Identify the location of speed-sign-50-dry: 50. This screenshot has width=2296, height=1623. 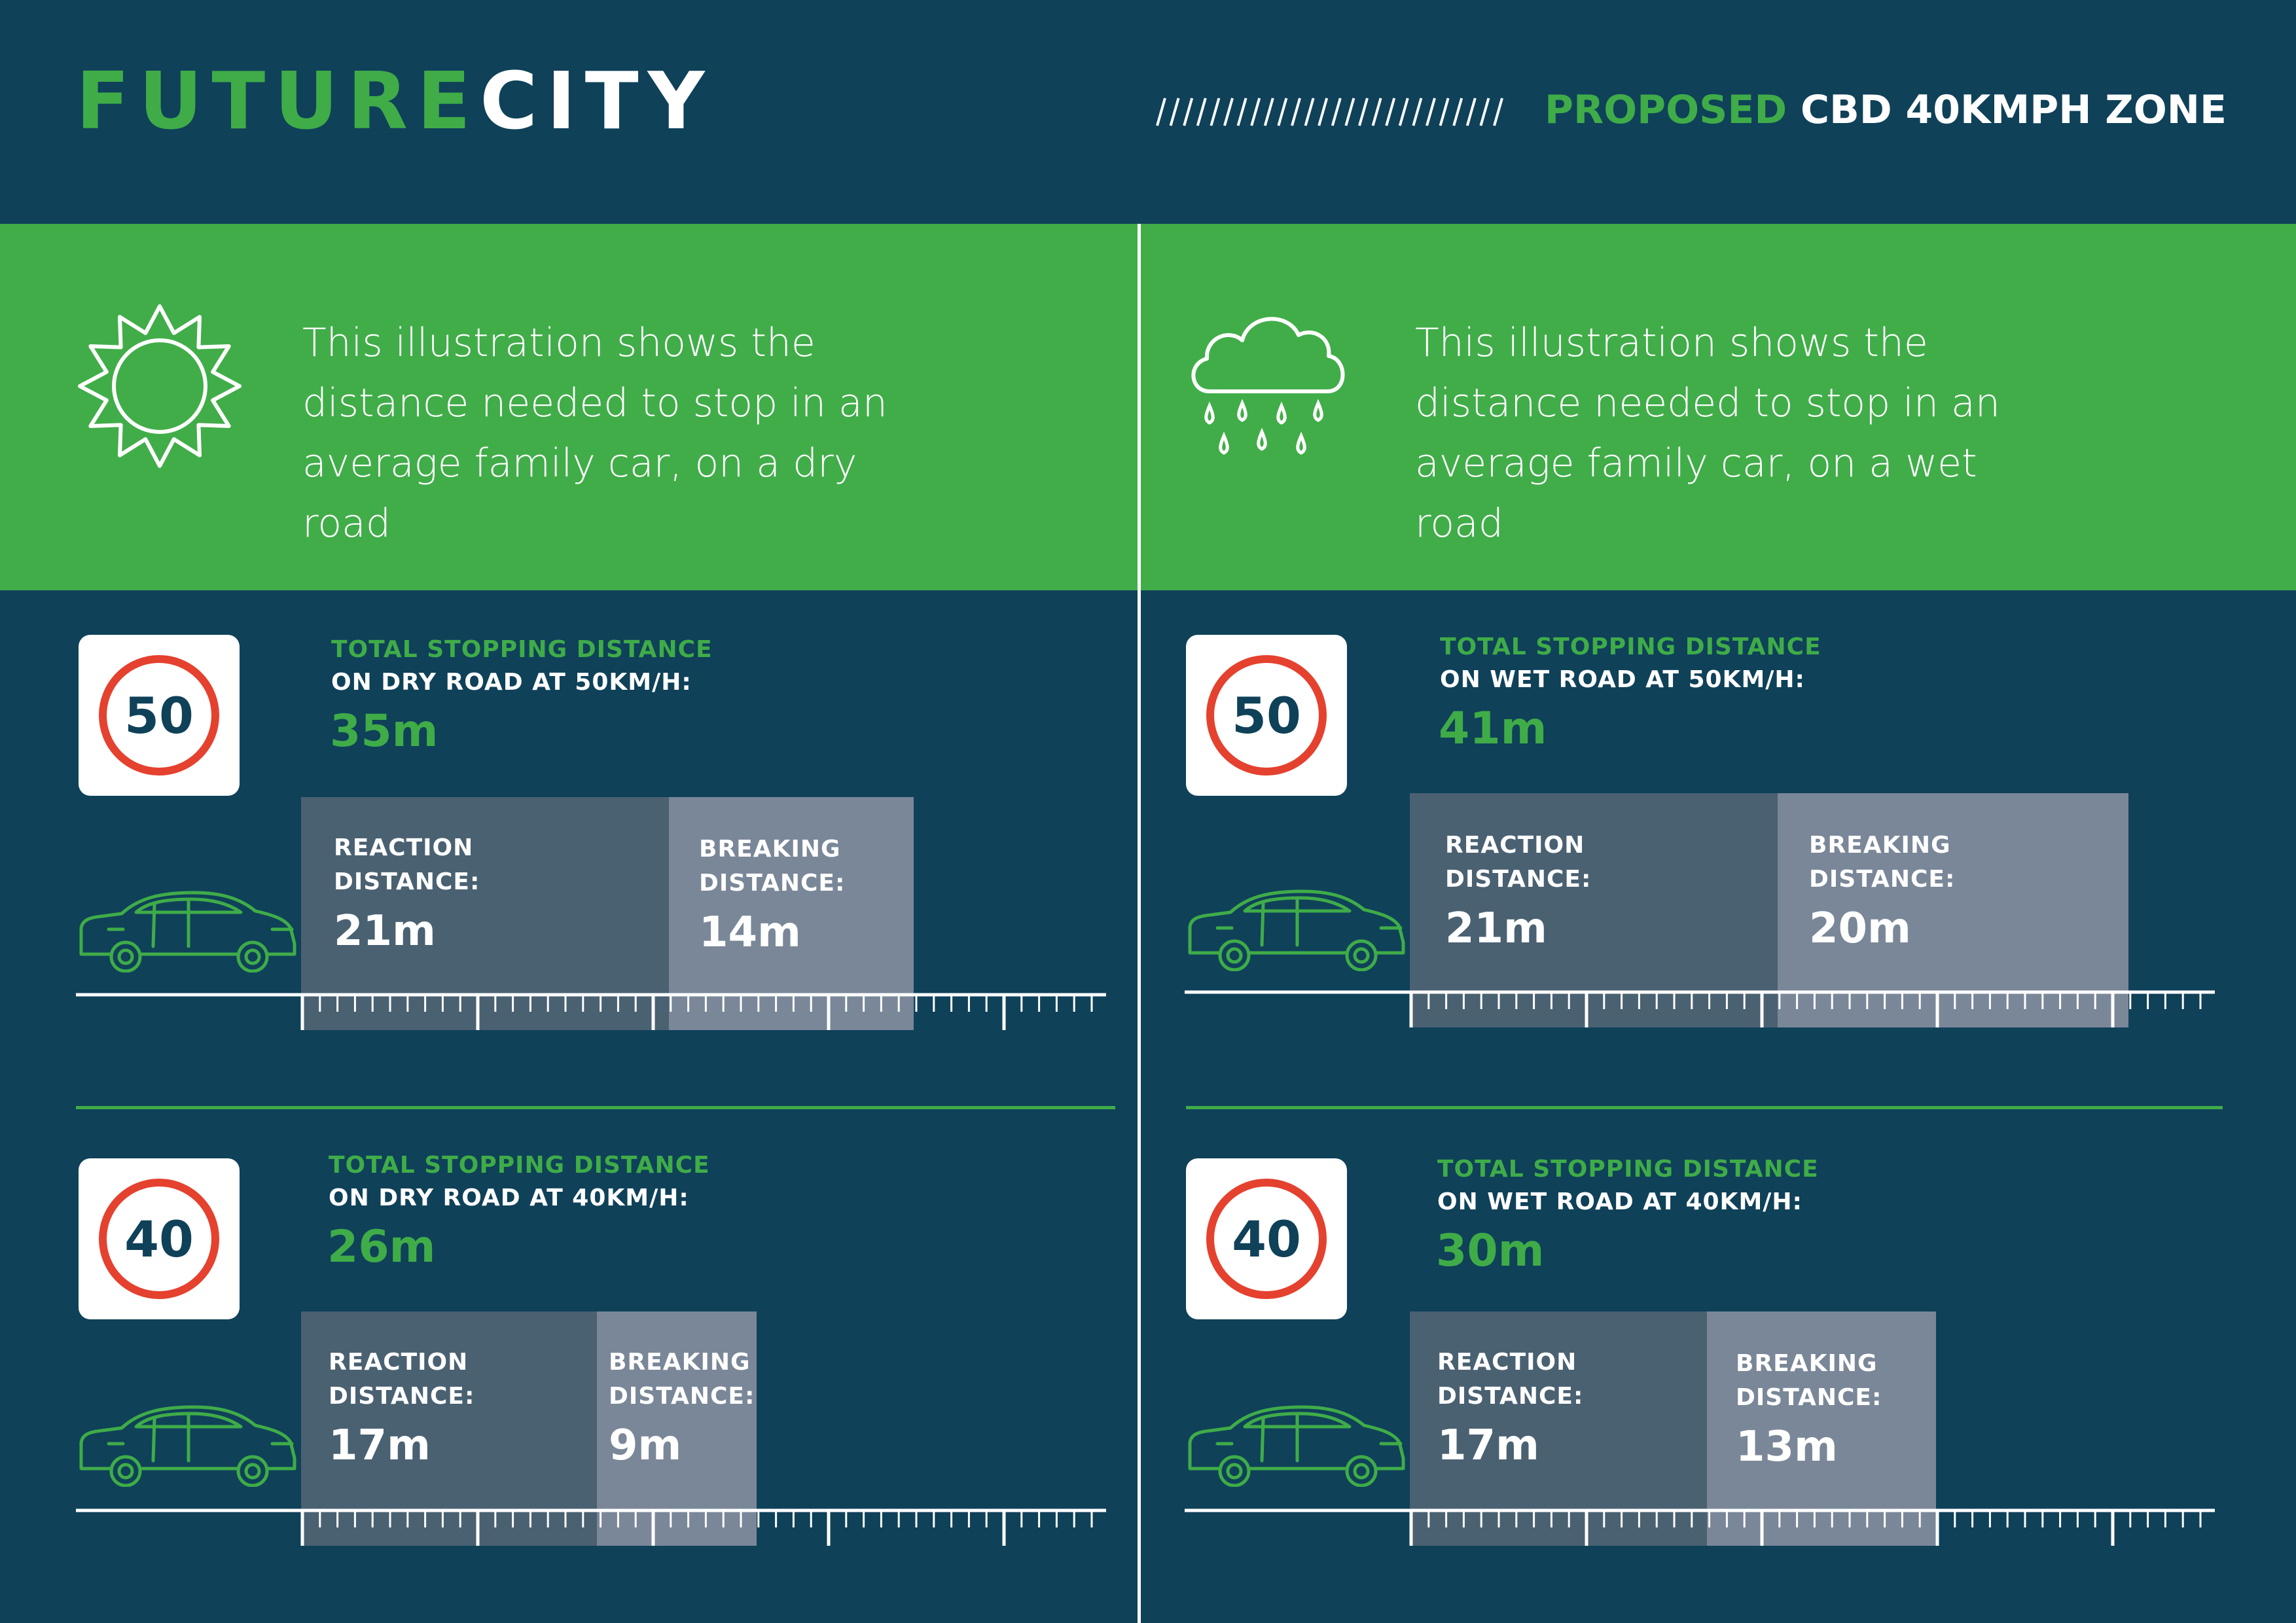
(159, 715).